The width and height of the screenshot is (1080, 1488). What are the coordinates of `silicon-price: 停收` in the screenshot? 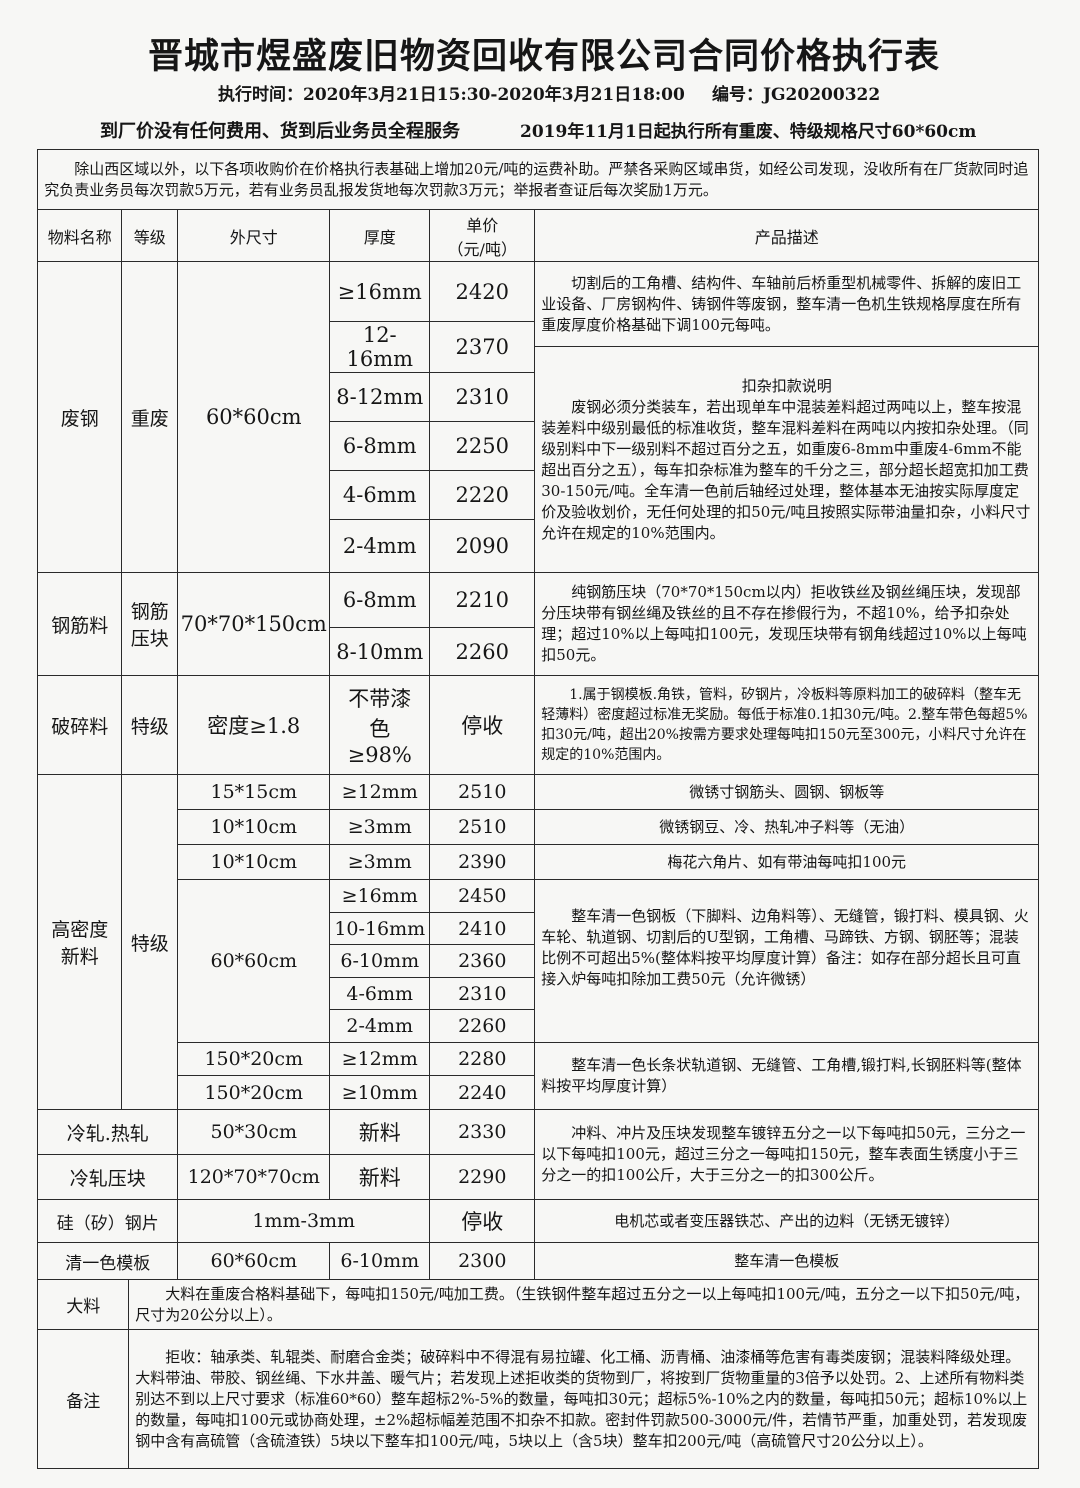 It's located at (482, 1221).